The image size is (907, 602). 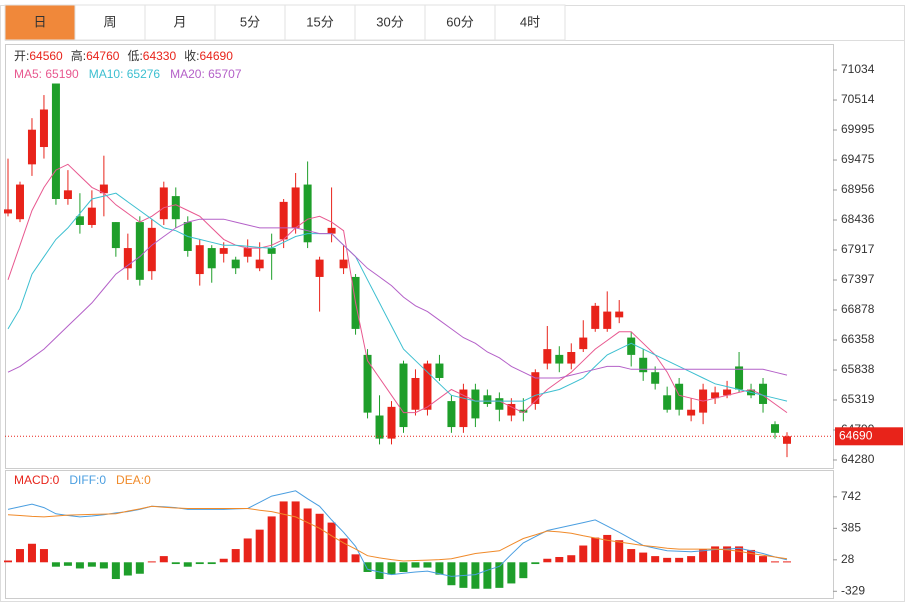 What do you see at coordinates (189, 74) in the screenshot?
I see `ma-legend-label: MA20:` at bounding box center [189, 74].